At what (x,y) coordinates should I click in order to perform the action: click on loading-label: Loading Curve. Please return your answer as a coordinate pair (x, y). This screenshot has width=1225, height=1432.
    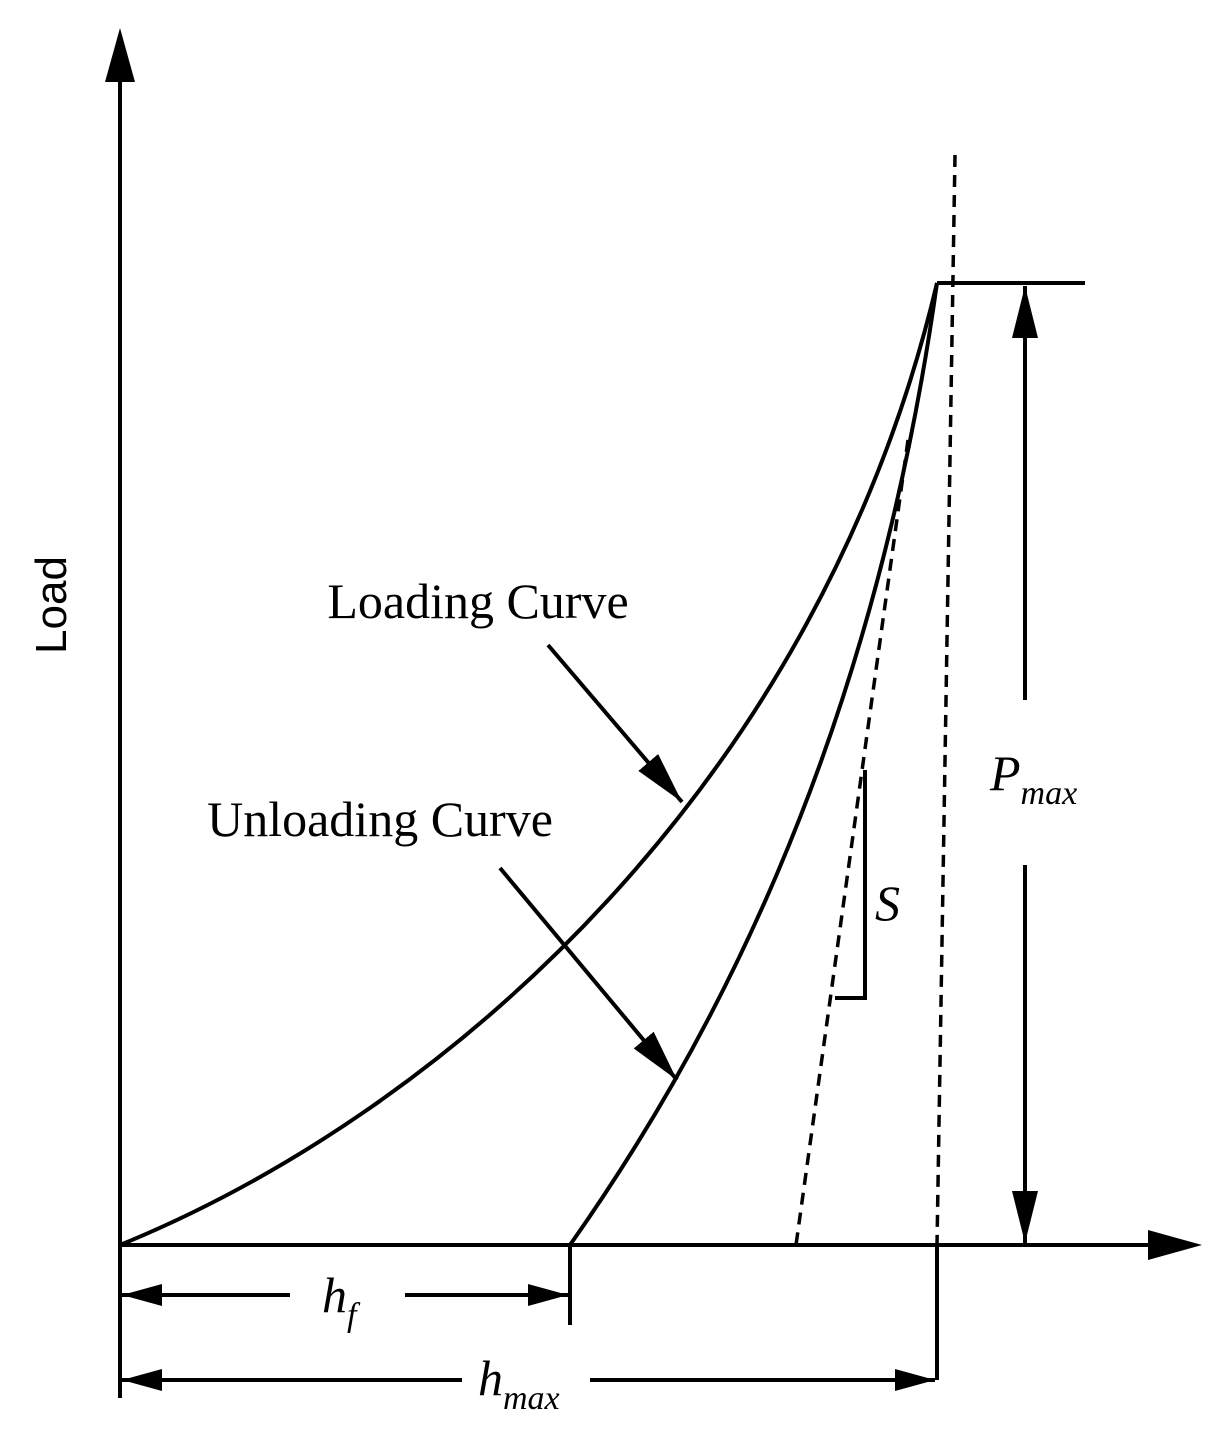
    Looking at the image, I should click on (477, 601).